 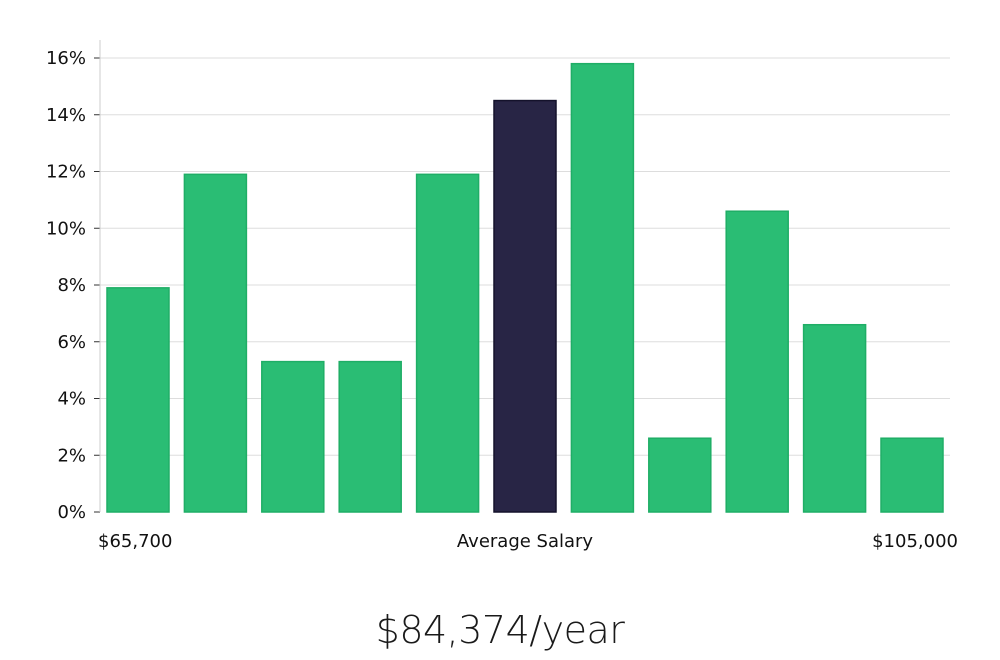 I want to click on y-tick-label: 16%, so click(x=66, y=58).